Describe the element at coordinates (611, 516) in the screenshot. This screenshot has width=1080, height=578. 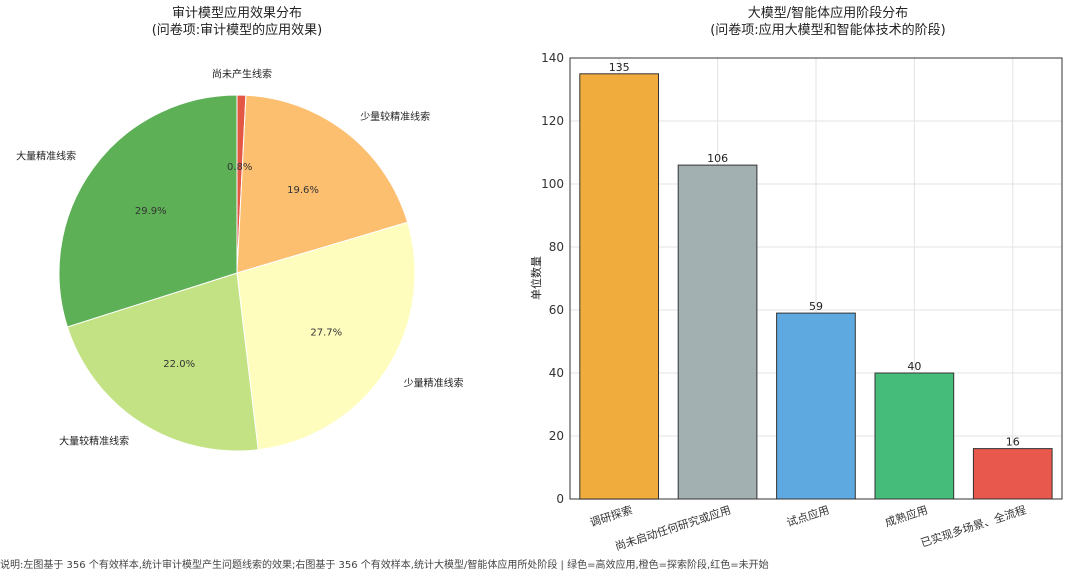
I see `x-tick-label: 调研探索` at that location.